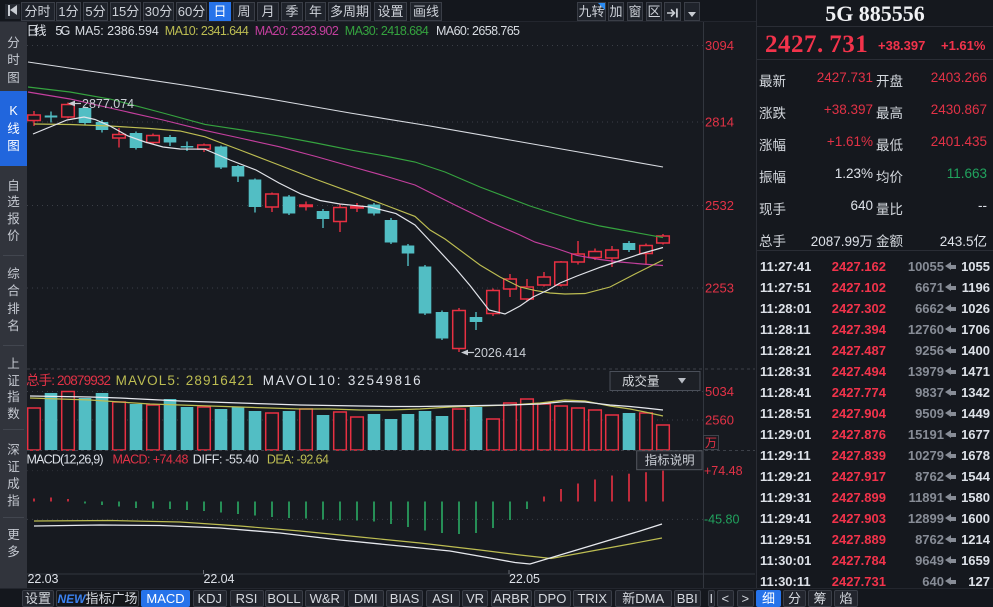 The width and height of the screenshot is (993, 607). I want to click on svg-text: 5G, so click(62, 31).